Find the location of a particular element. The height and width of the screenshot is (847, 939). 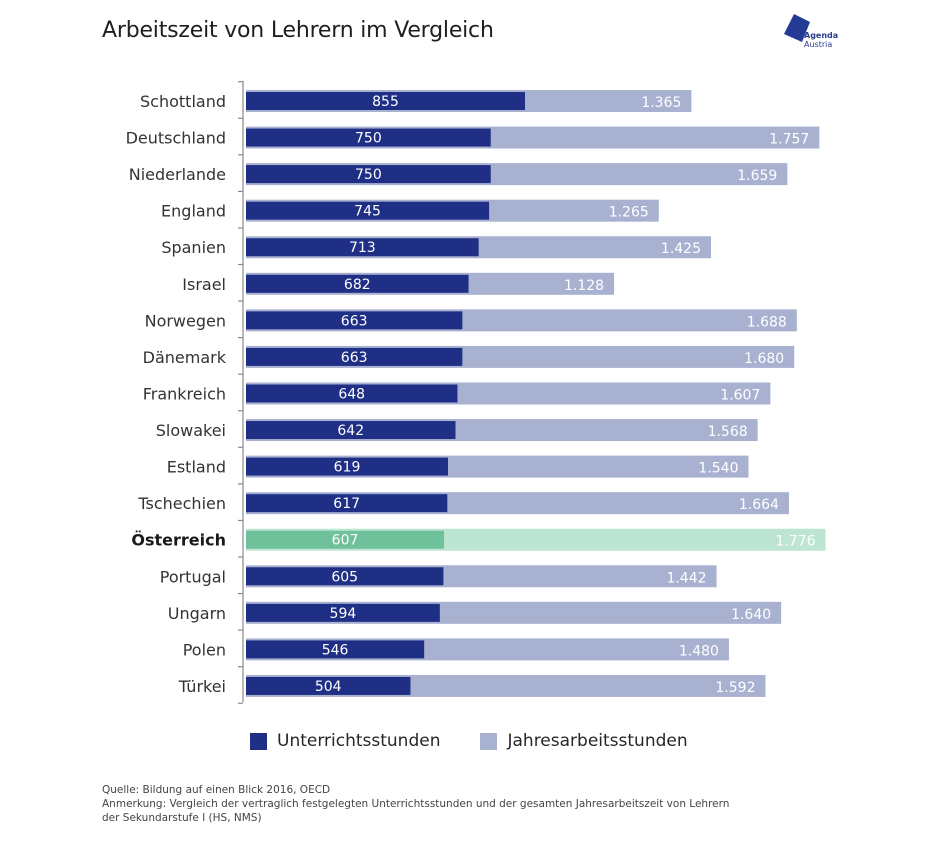

data-label-unterrichtsstunden: 619 is located at coordinates (347, 468).